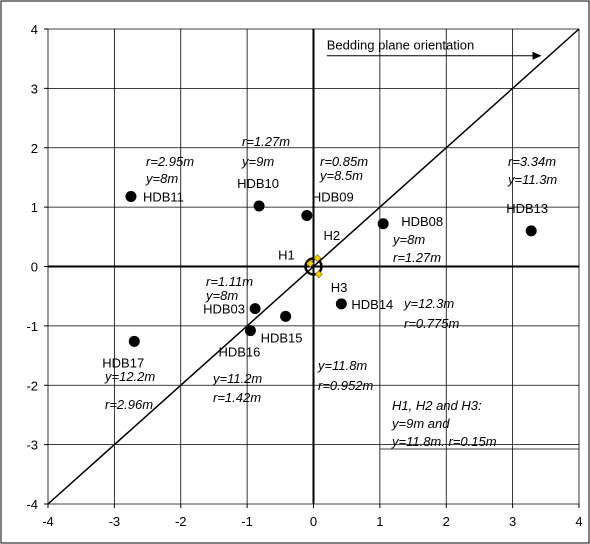  Describe the element at coordinates (422, 221) in the screenshot. I see `point-label-hdb08: HDB08` at that location.